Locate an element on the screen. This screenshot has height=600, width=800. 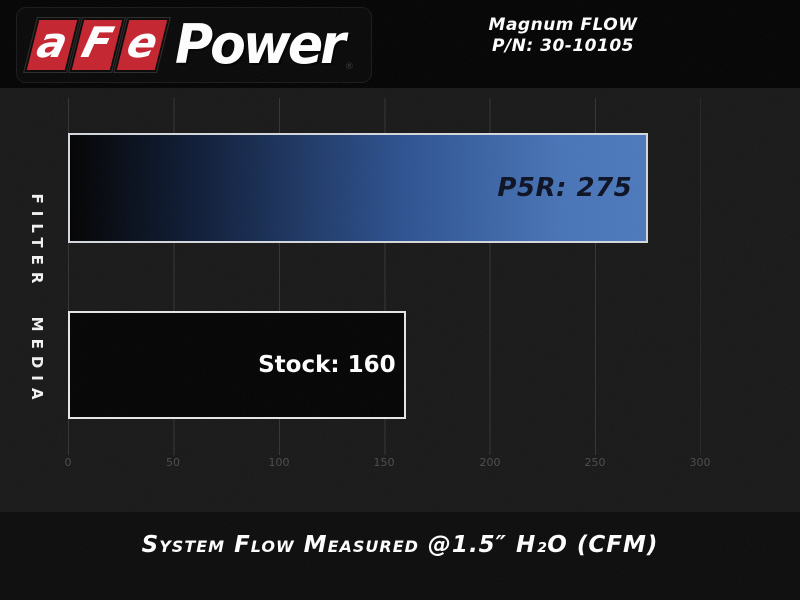
bar-stock-label: Stock: 160 is located at coordinates (327, 365).